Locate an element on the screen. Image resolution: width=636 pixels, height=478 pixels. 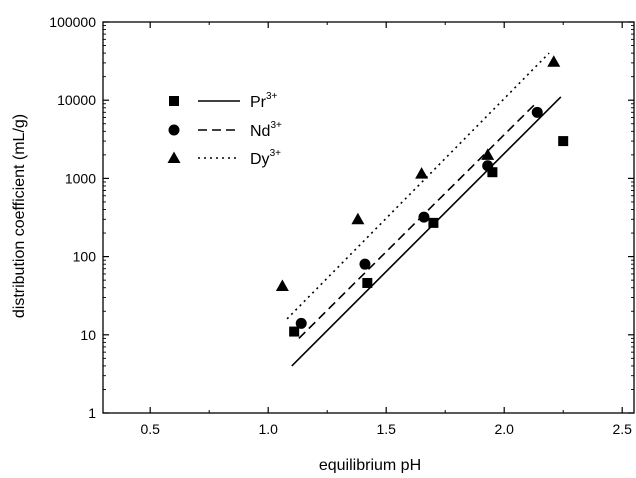
legend-label: Pr3+ is located at coordinates (264, 101).